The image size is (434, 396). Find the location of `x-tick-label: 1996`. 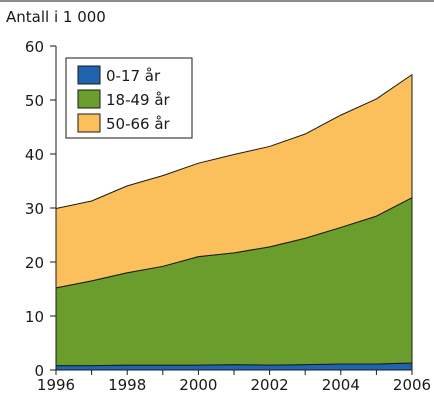

x-tick-label: 1996 is located at coordinates (56, 385).